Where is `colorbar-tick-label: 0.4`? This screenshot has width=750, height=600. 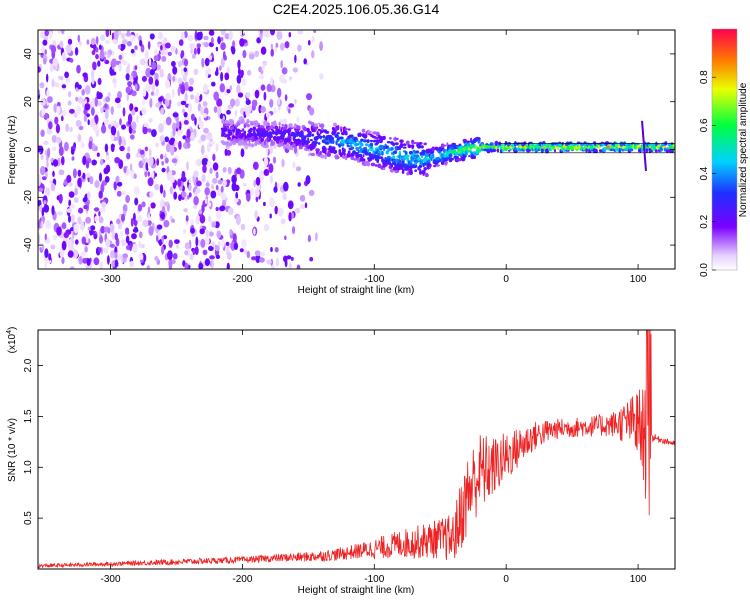
colorbar-tick-label: 0.4 is located at coordinates (704, 173).